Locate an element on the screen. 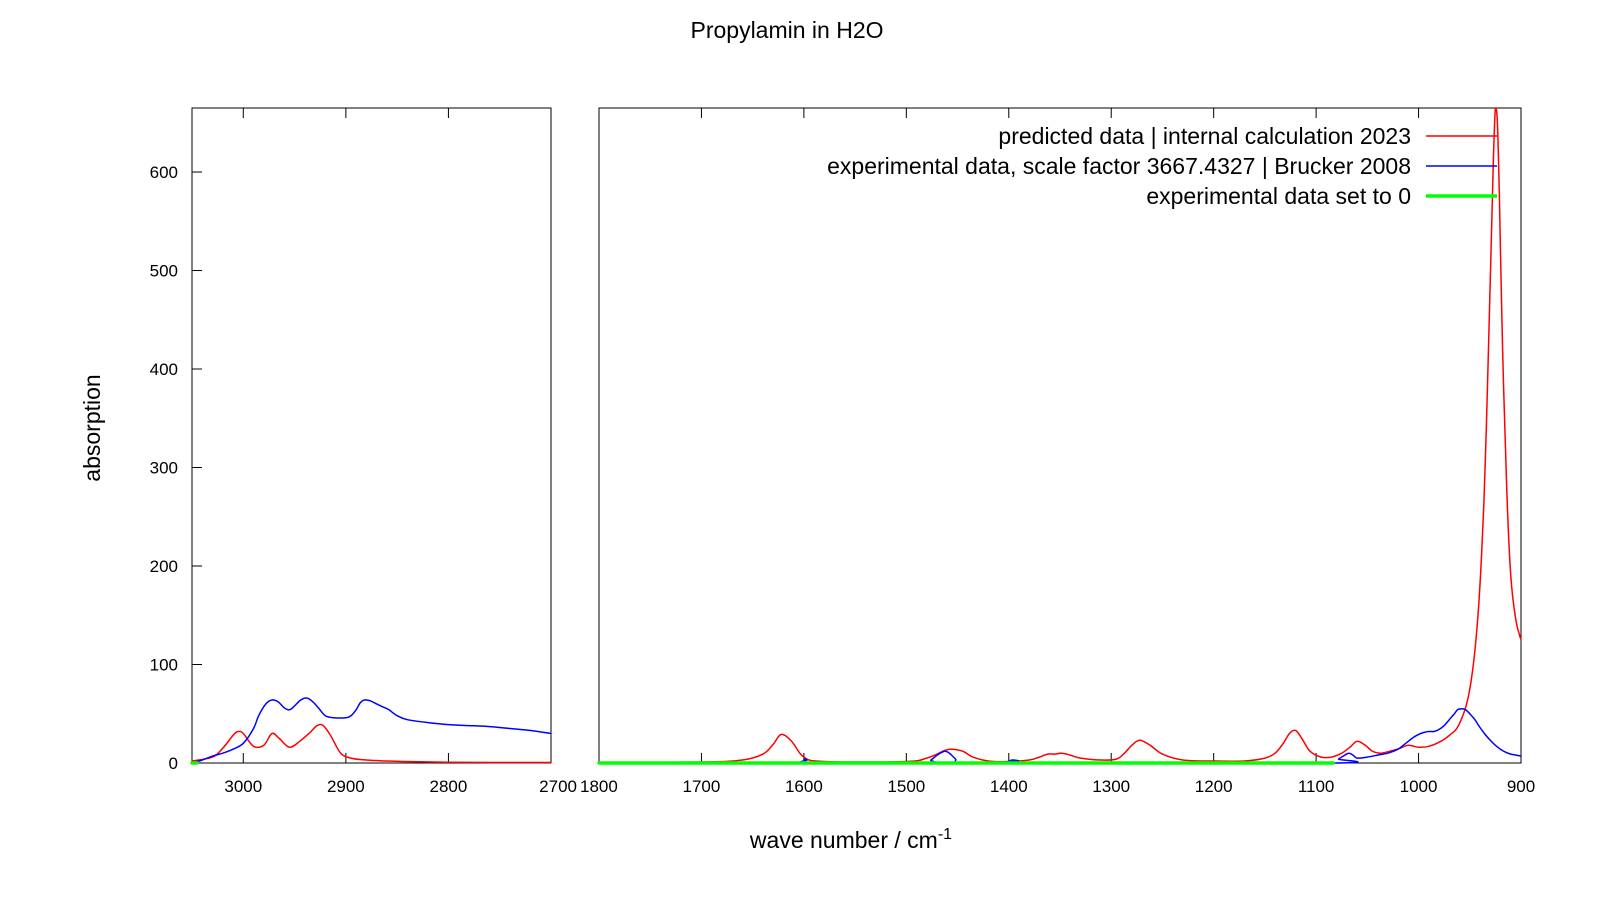  x-tick-label-1000: 1000 is located at coordinates (1419, 786).